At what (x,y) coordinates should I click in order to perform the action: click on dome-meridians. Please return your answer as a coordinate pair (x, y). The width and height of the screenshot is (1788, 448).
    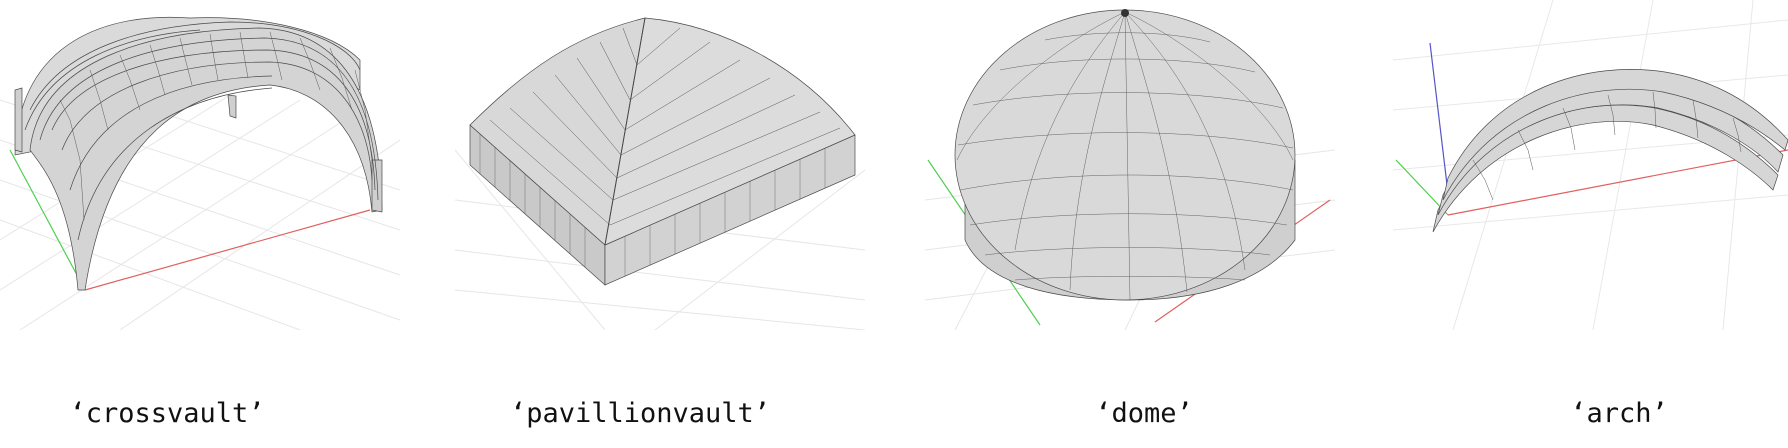
    Looking at the image, I should click on (1125, 156).